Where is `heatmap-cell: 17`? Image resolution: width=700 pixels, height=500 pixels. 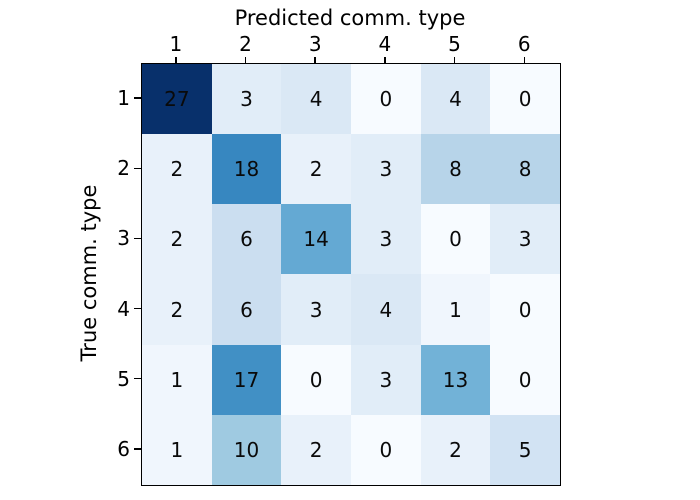 heatmap-cell: 17 is located at coordinates (246, 379).